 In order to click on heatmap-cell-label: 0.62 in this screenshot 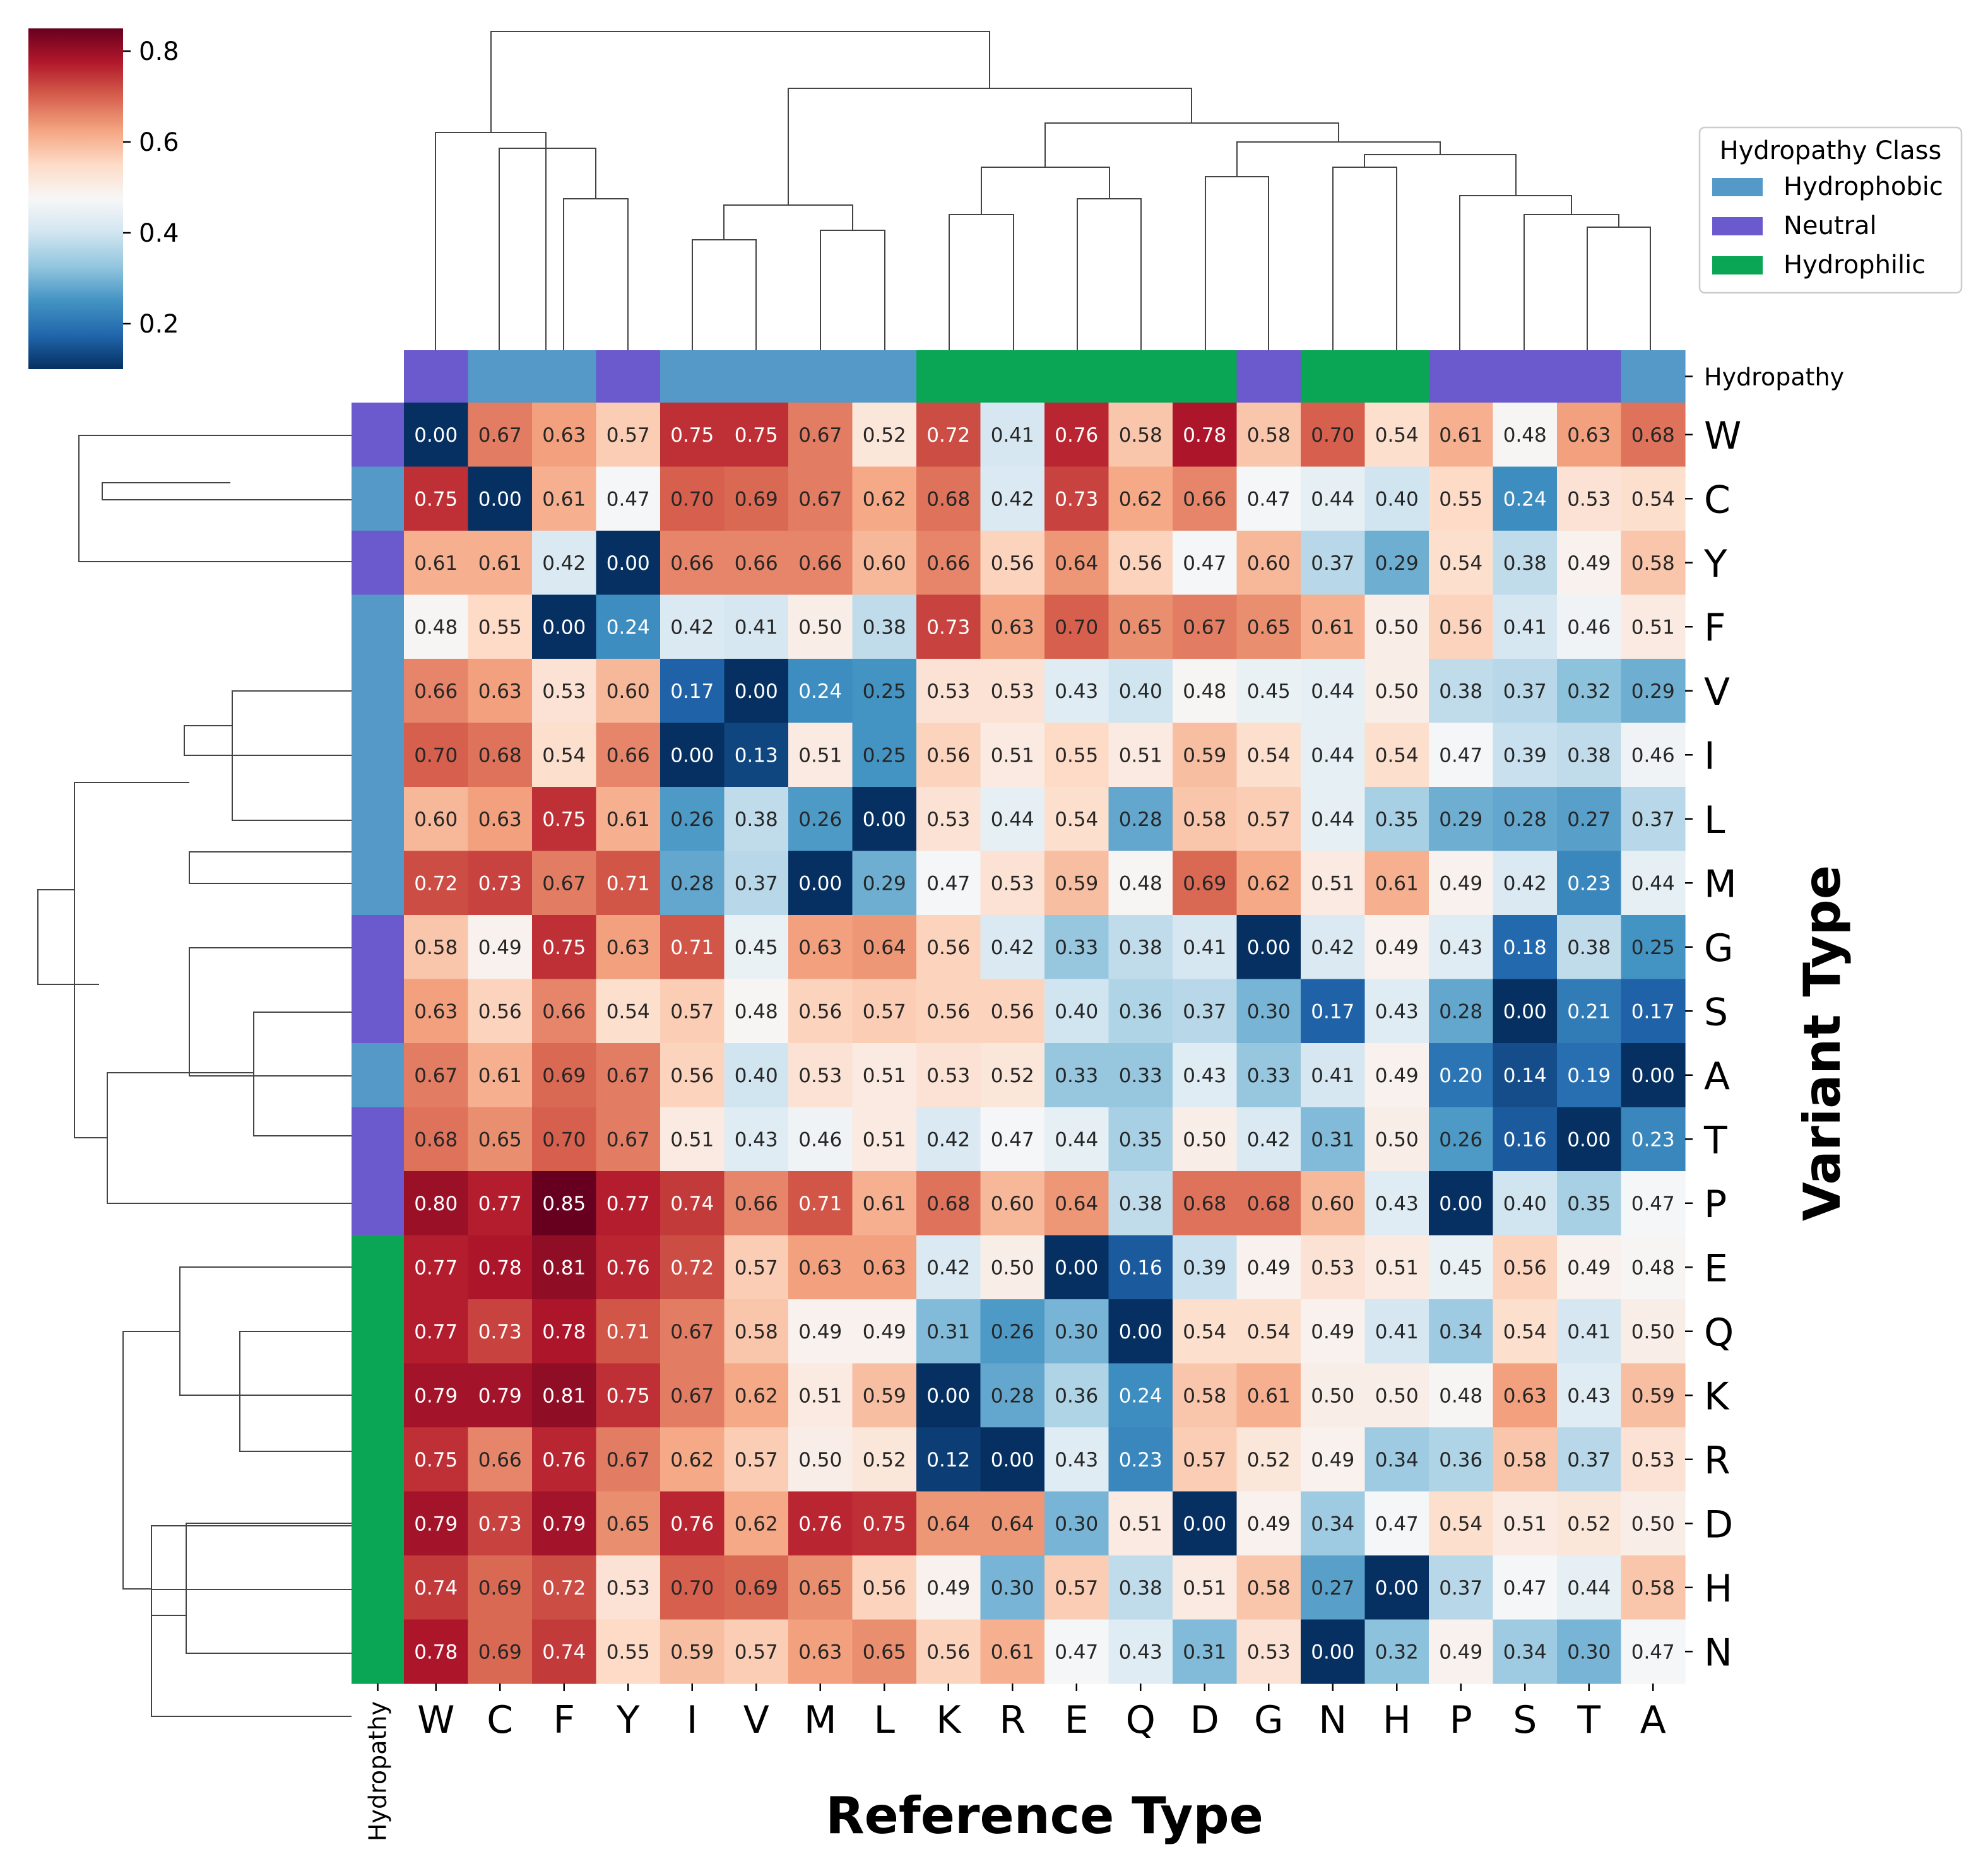, I will do `click(692, 1460)`.